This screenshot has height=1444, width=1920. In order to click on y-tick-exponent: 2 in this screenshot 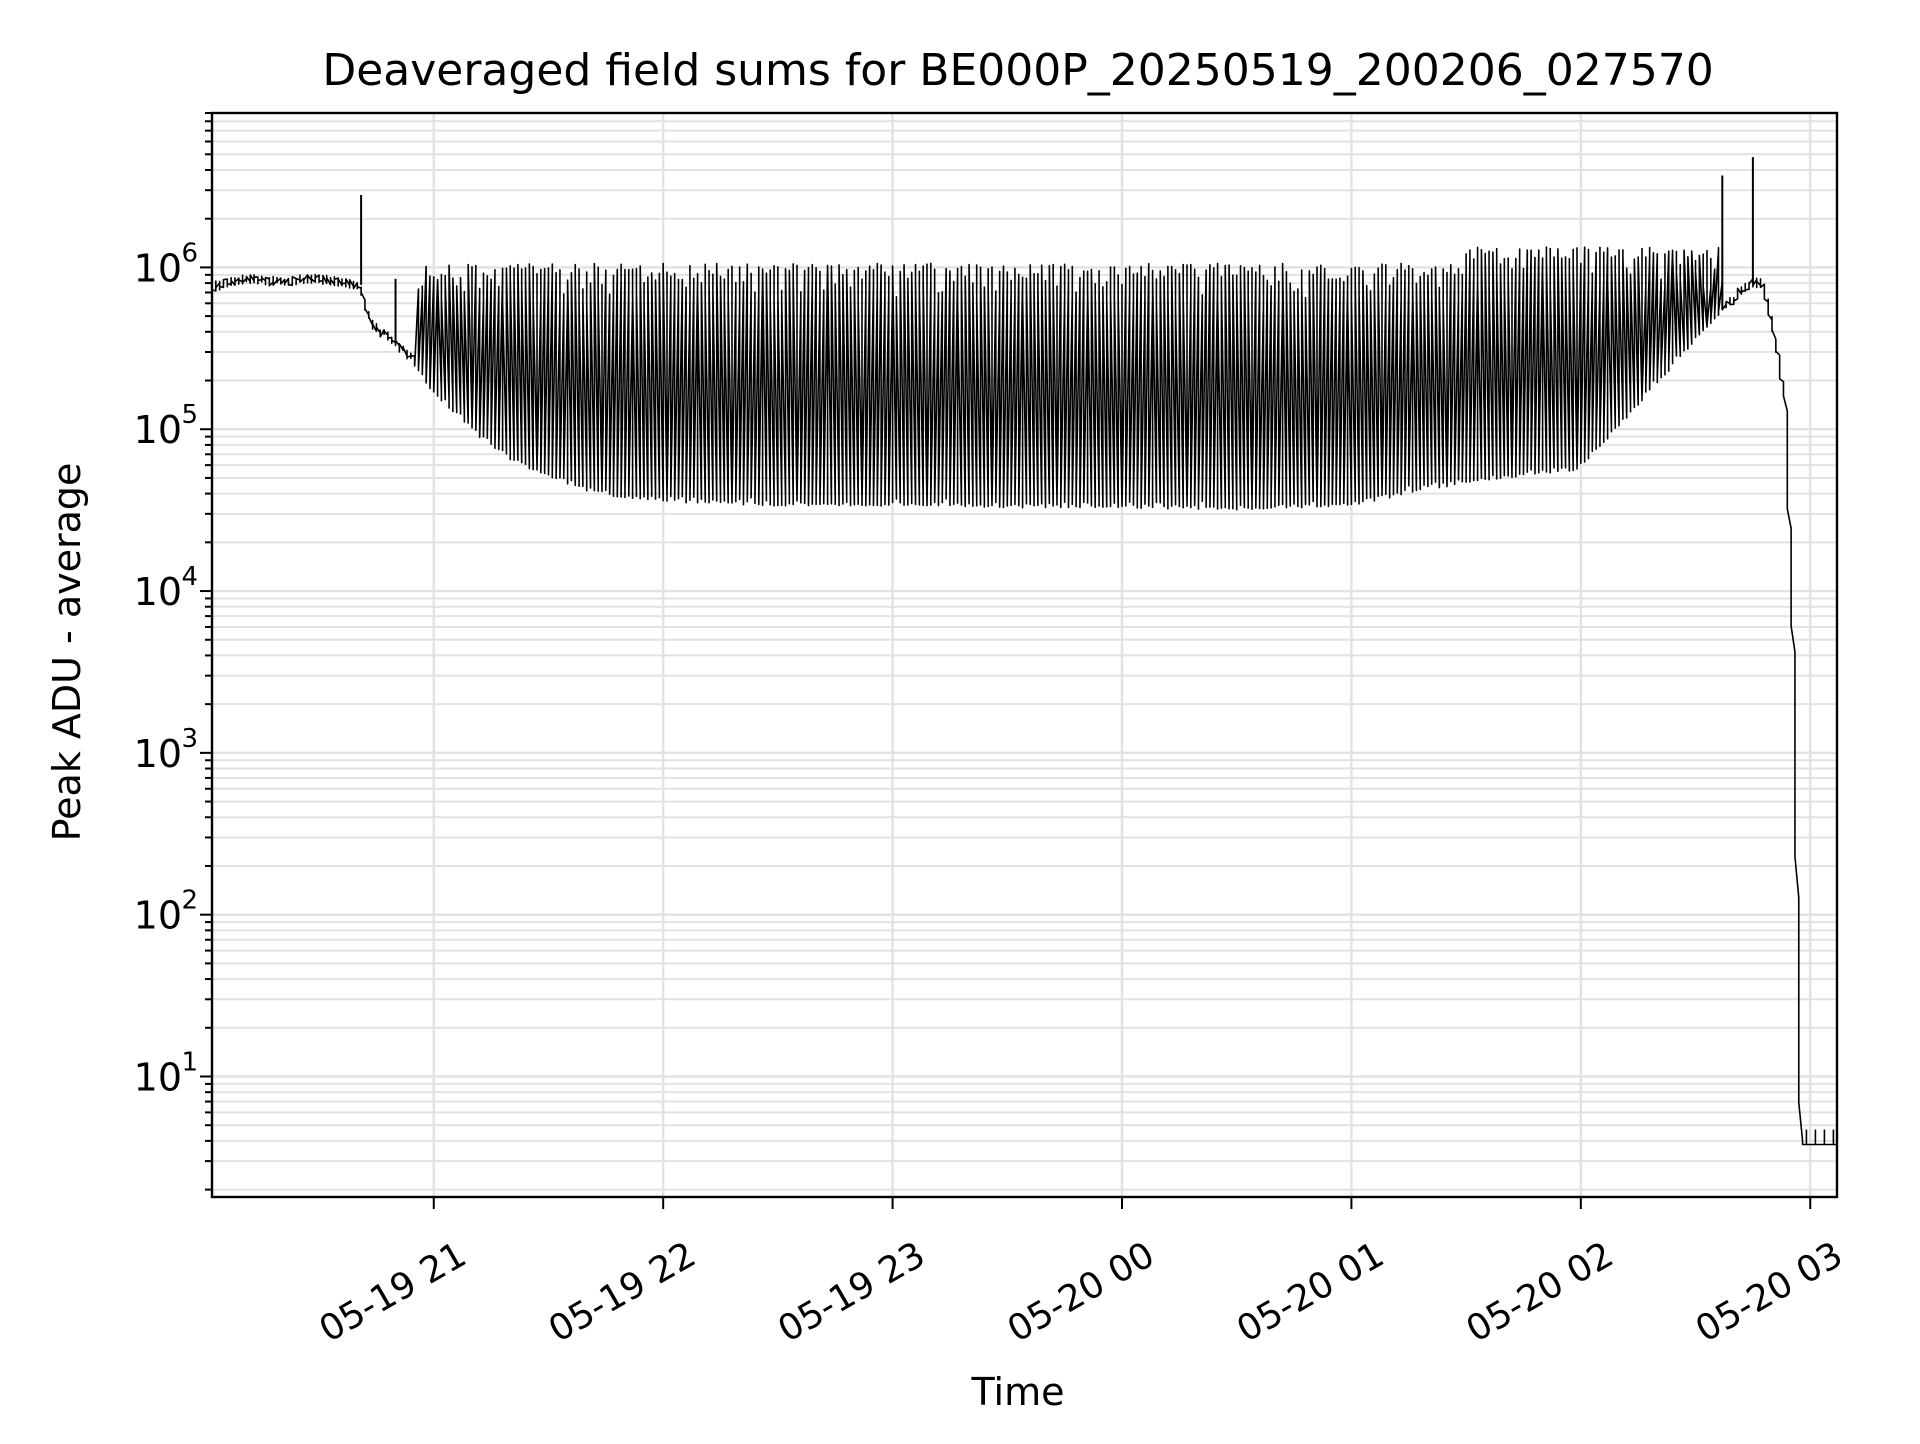, I will do `click(189, 901)`.